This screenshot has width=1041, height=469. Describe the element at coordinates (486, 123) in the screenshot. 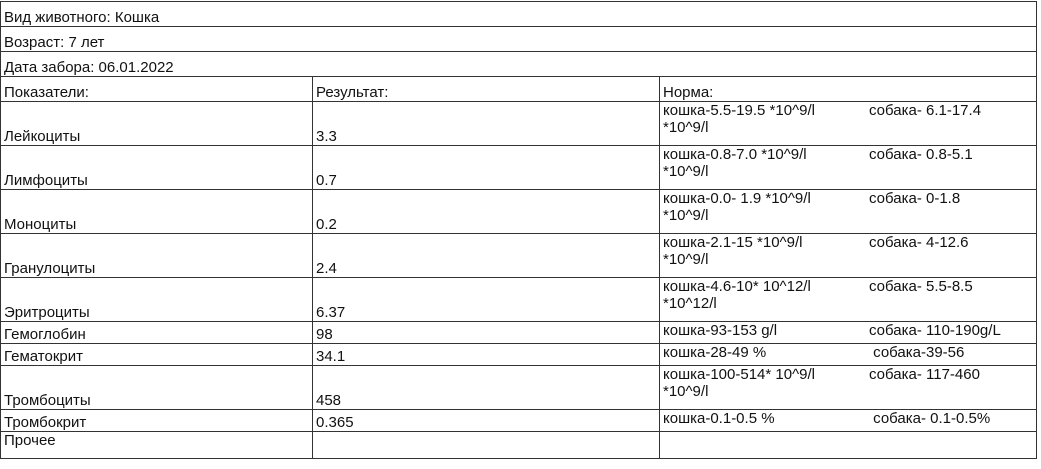

I see `result-value: 3.3` at that location.